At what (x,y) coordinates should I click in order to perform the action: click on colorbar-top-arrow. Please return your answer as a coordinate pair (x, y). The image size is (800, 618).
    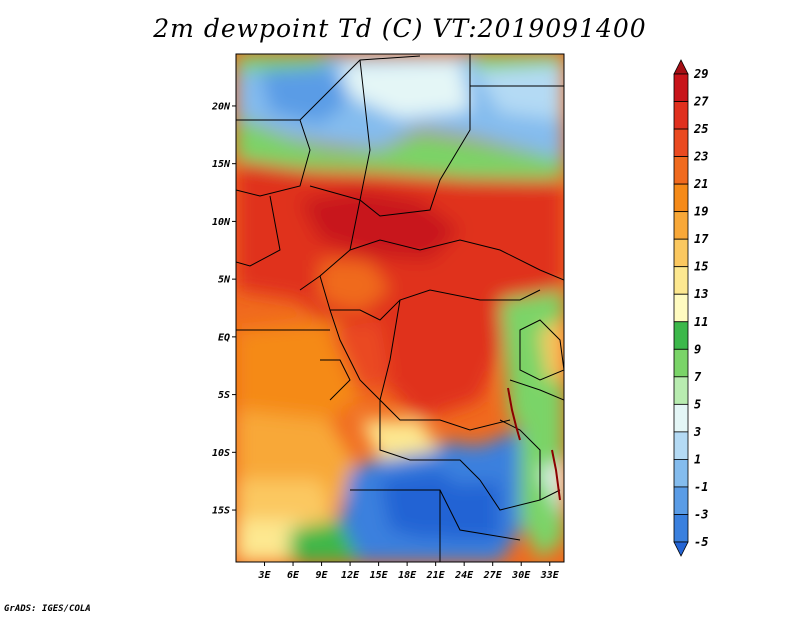
    Looking at the image, I should click on (681, 67).